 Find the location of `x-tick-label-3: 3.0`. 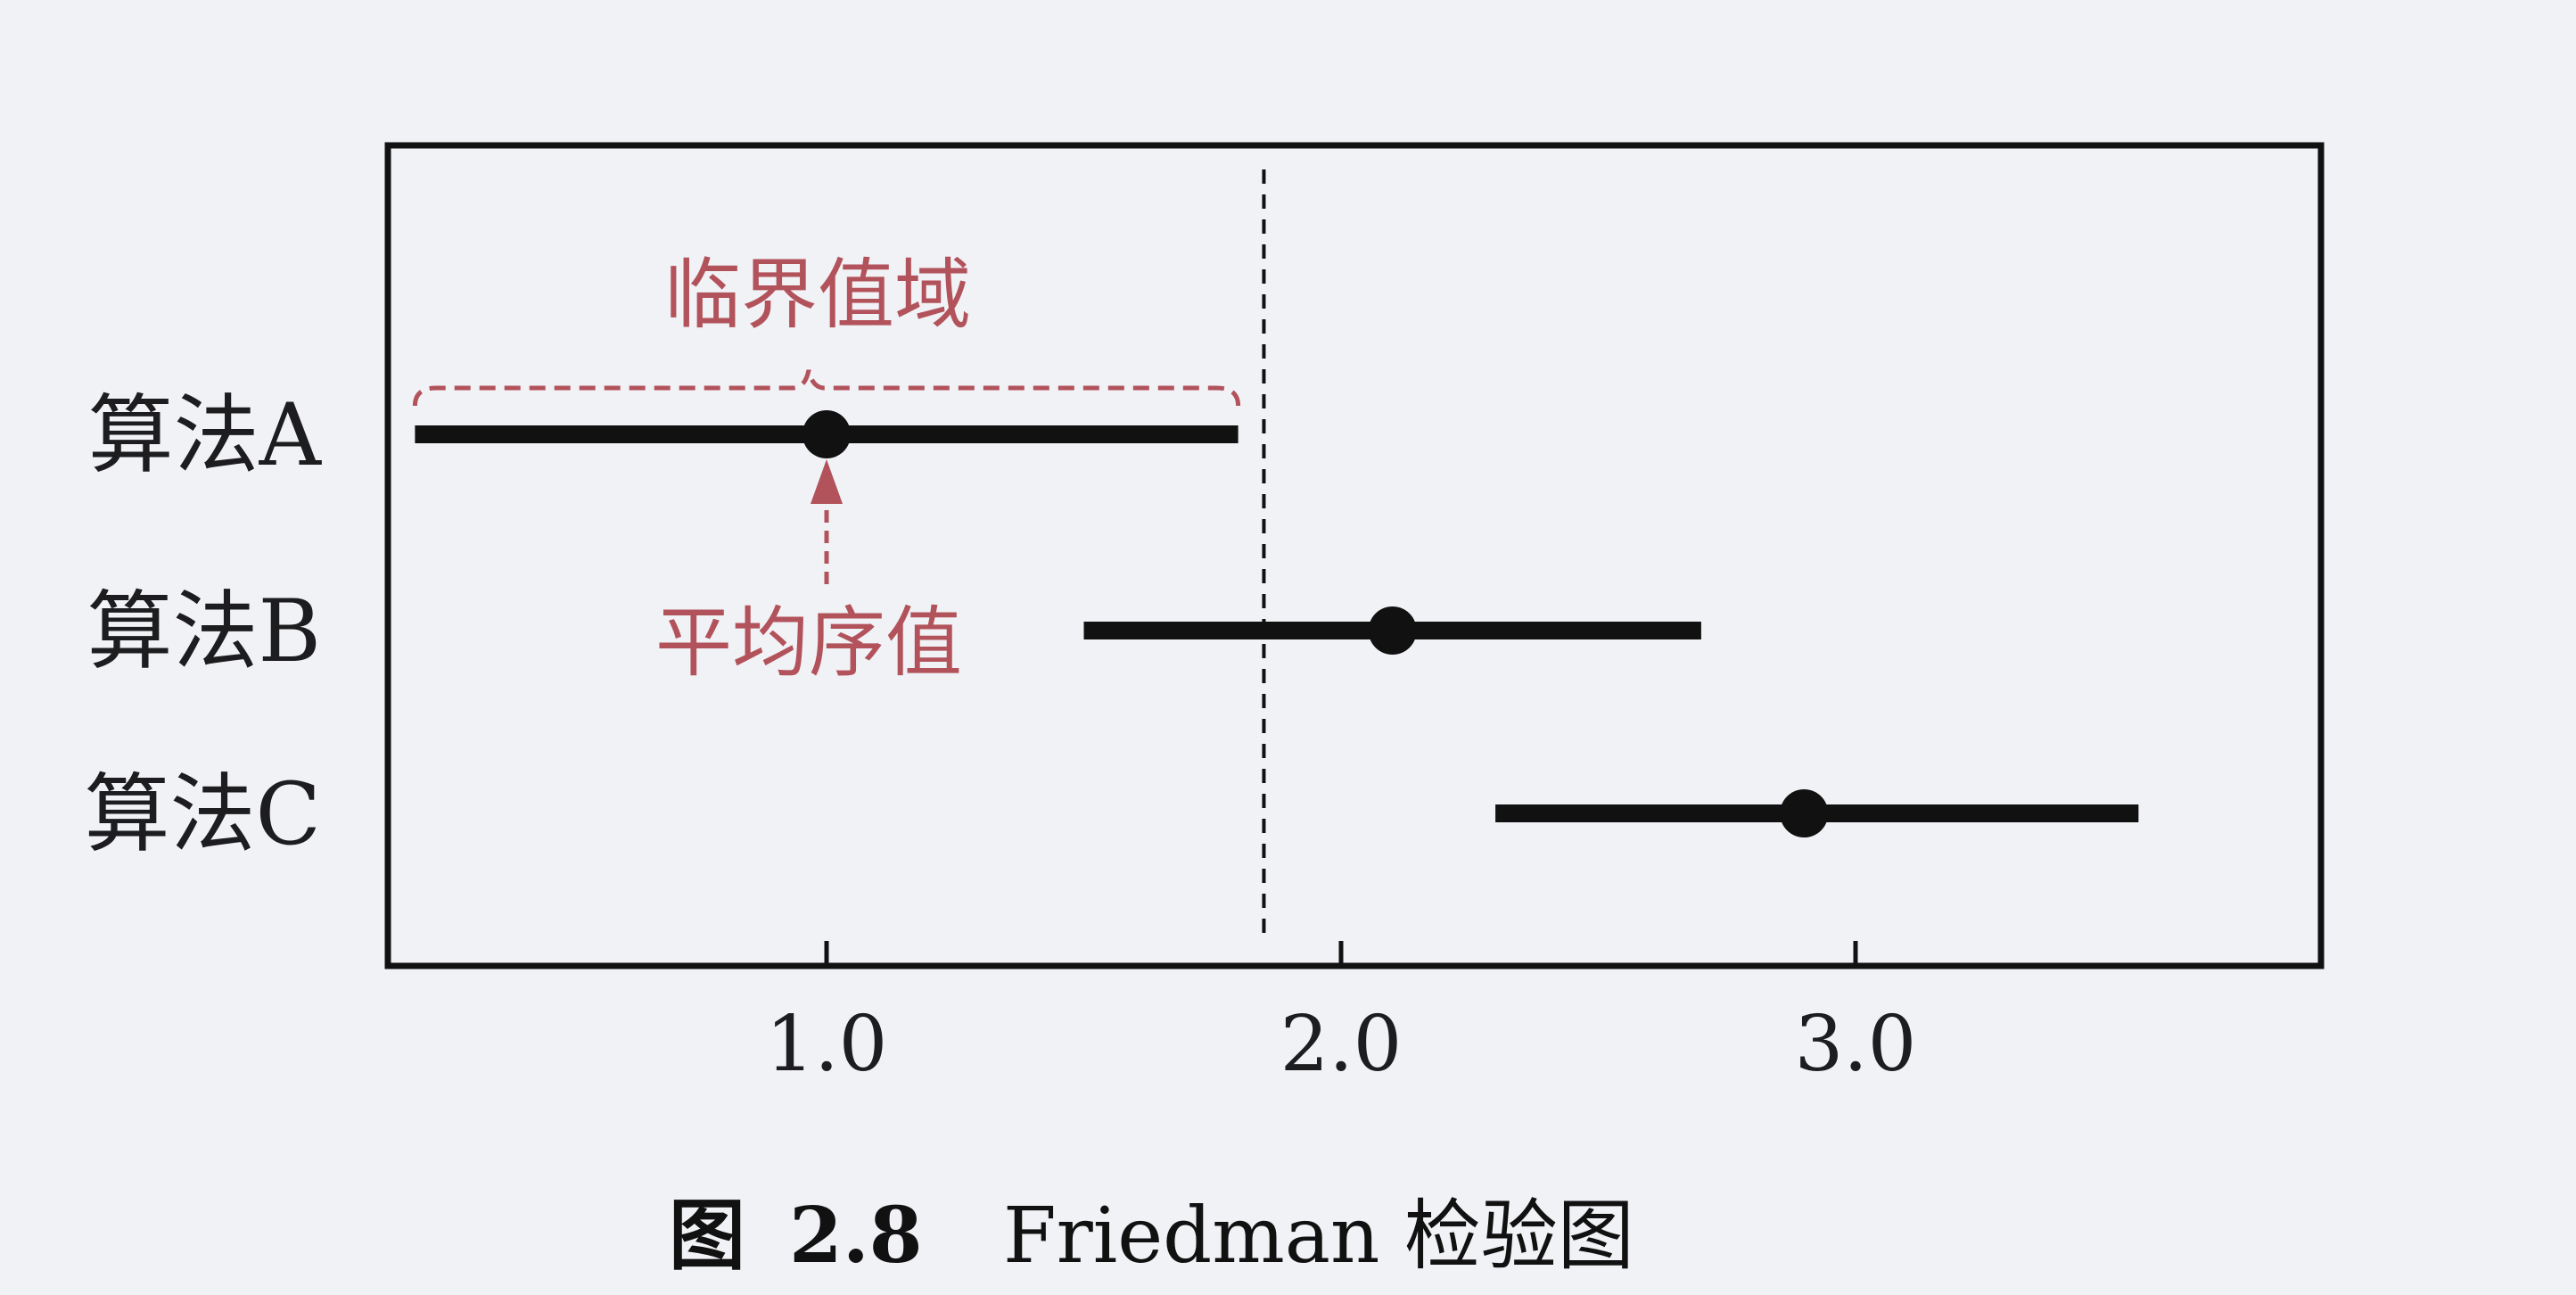

x-tick-label-3: 3.0 is located at coordinates (1856, 1044).